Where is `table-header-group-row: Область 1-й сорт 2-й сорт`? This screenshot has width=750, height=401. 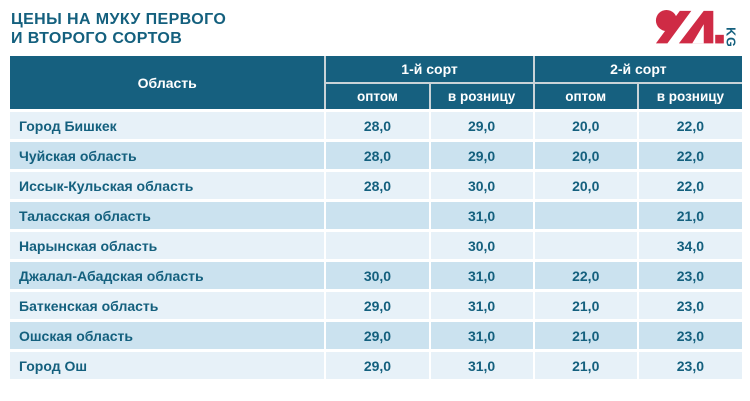 table-header-group-row: Область 1-й сорт 2-й сорт is located at coordinates (376, 84).